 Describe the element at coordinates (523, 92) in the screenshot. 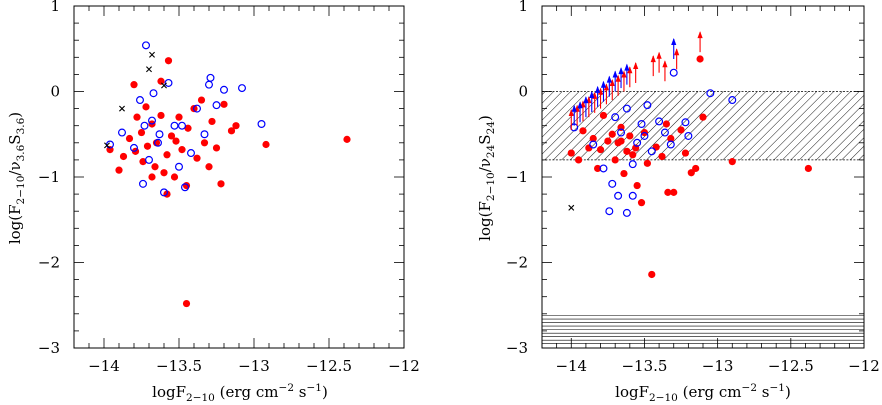

I see `right-y-tick-label: 0` at that location.